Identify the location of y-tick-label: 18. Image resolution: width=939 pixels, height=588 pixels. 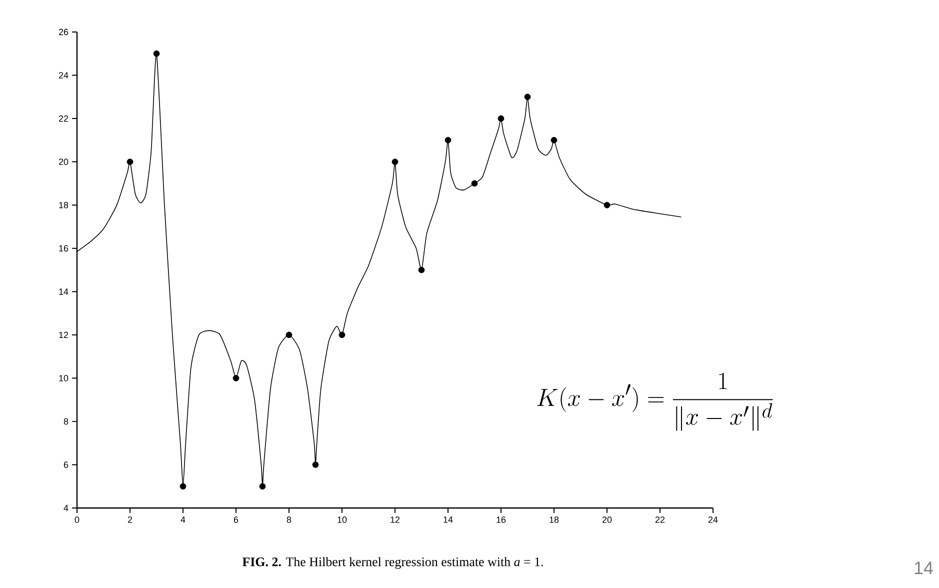
(63, 205).